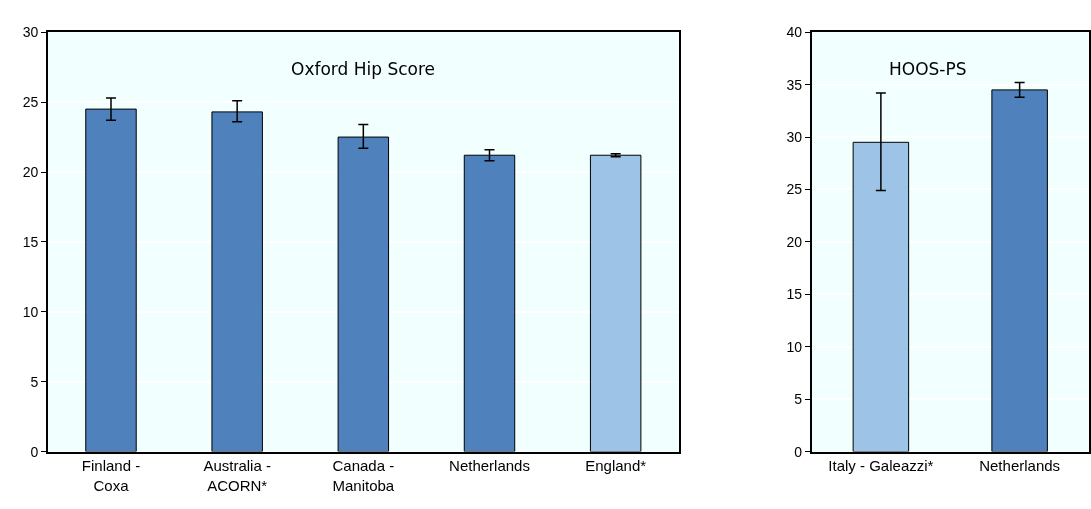 The image size is (1091, 509). What do you see at coordinates (363, 69) in the screenshot?
I see `text: Oxford Hip Score` at bounding box center [363, 69].